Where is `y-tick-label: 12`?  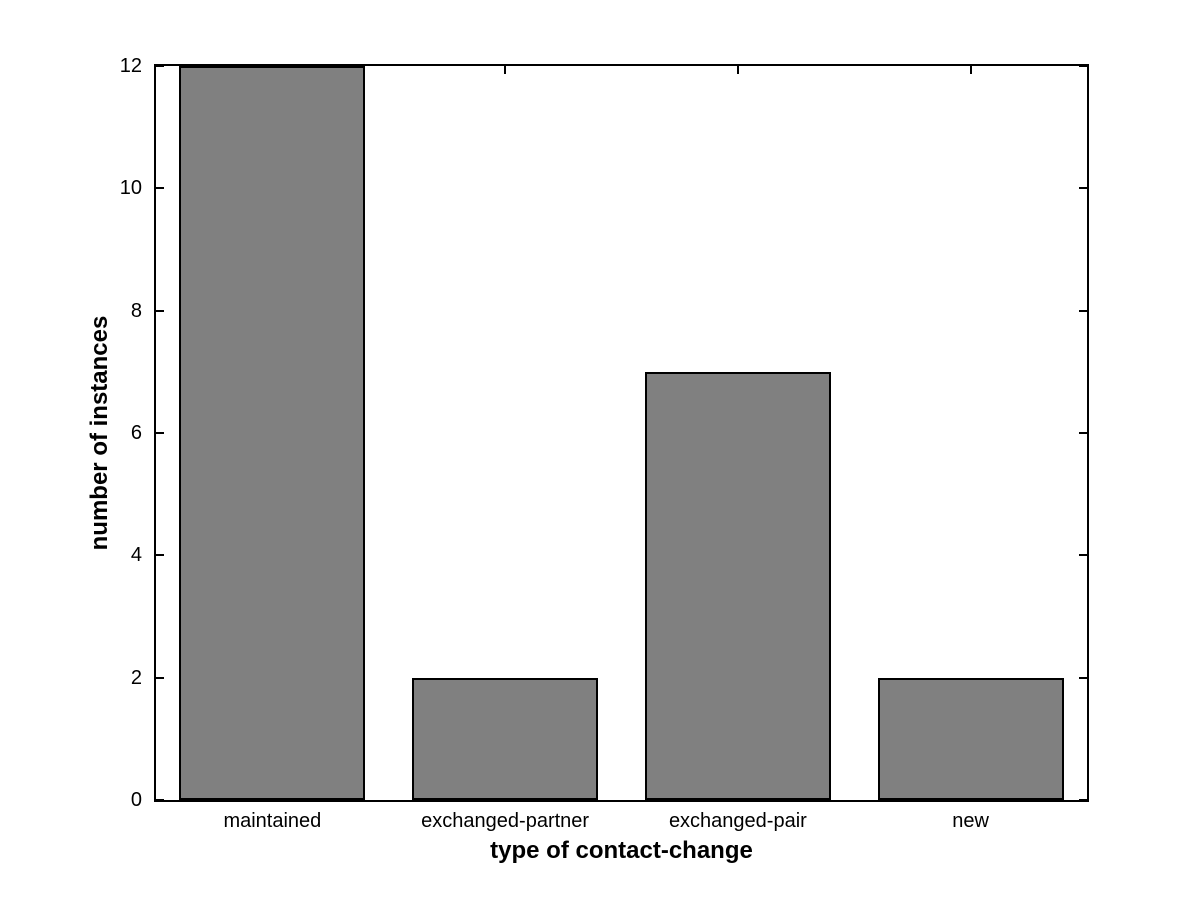 y-tick-label: 12 is located at coordinates (130, 66).